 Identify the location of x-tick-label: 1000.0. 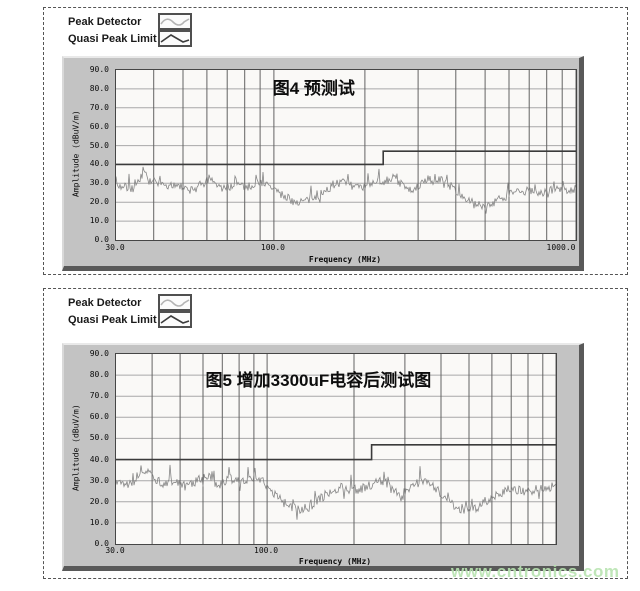
(561, 247).